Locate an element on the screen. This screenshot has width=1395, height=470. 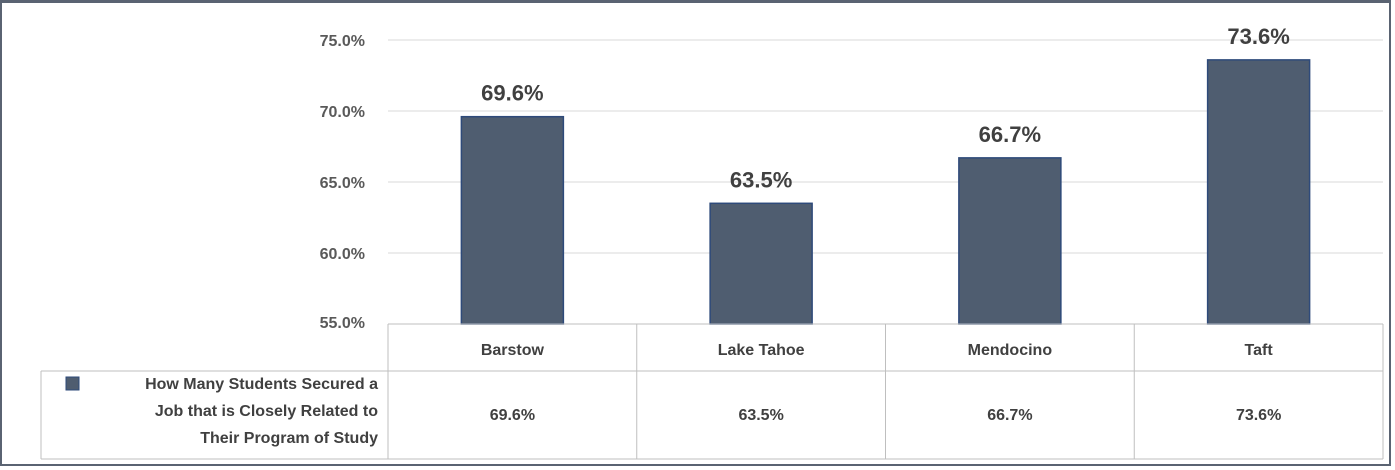
data-label: 73.6% is located at coordinates (1258, 36).